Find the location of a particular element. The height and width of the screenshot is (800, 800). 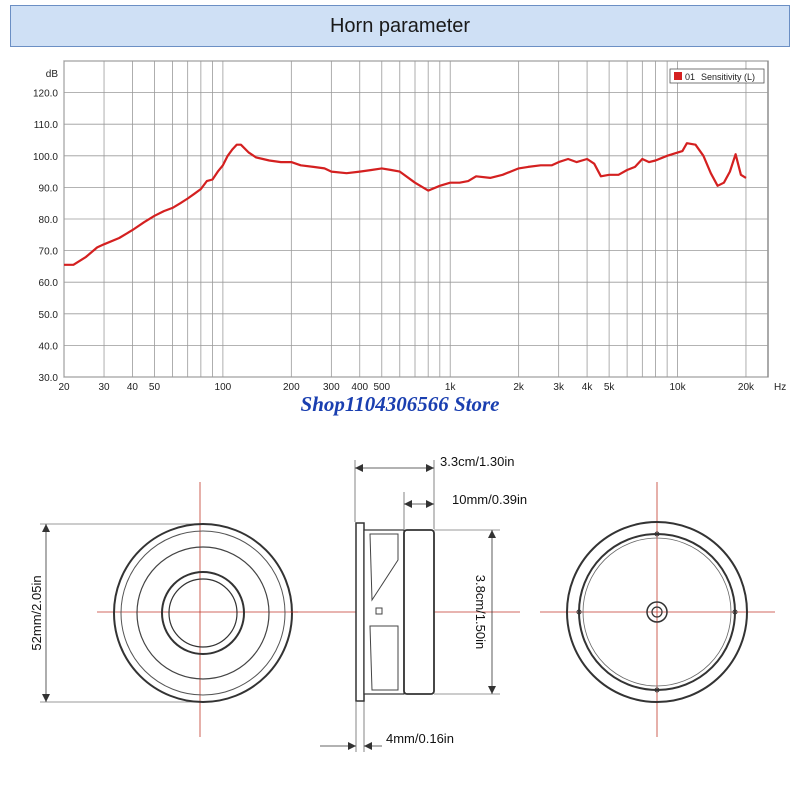

back-view is located at coordinates (657, 609).